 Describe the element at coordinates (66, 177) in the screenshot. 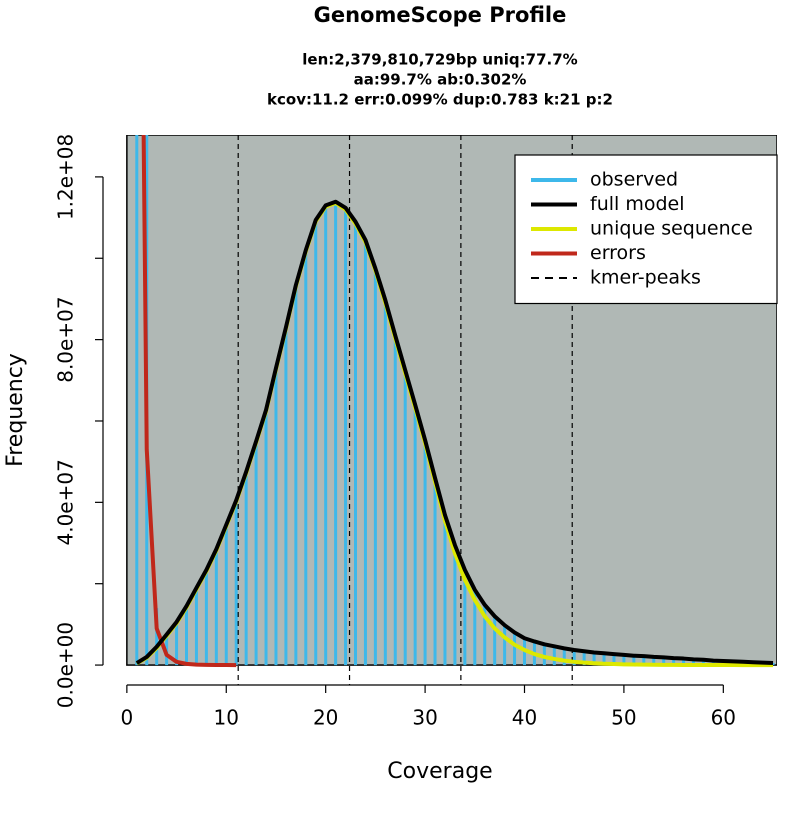

I see `y-tick-label: 1.2e+08` at that location.